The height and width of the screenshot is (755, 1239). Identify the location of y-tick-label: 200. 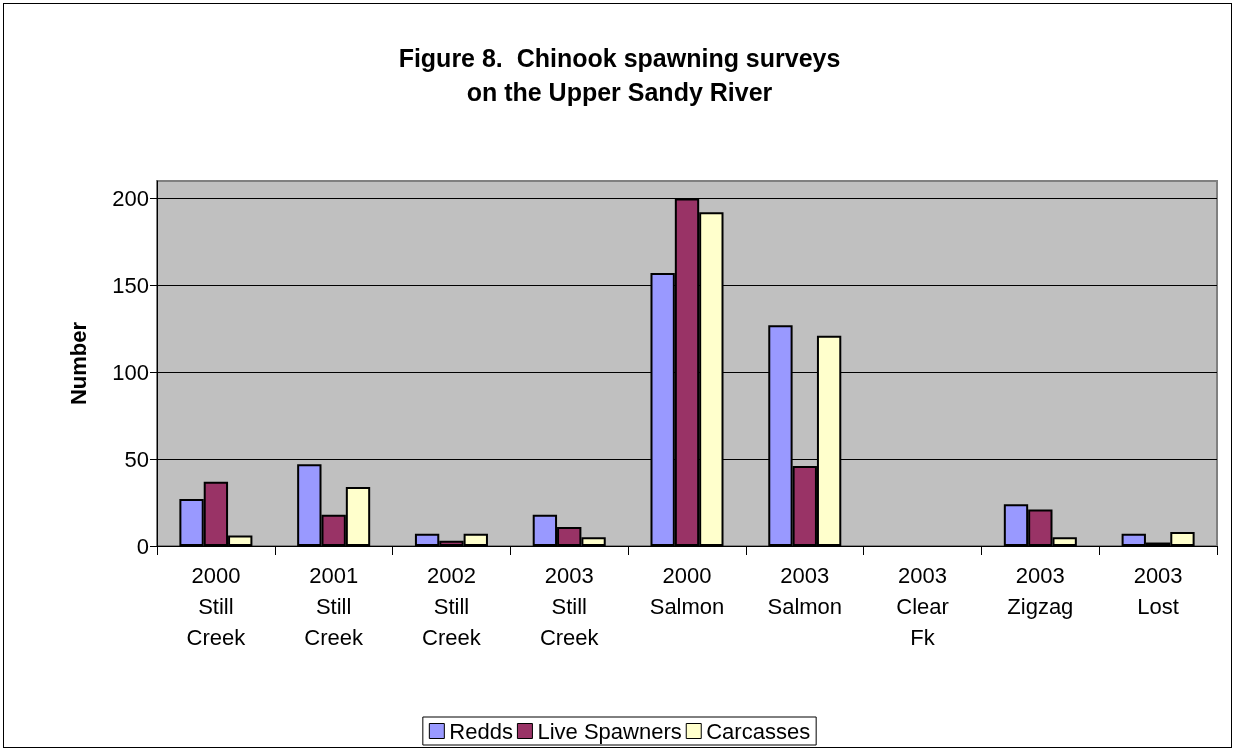
(130, 198).